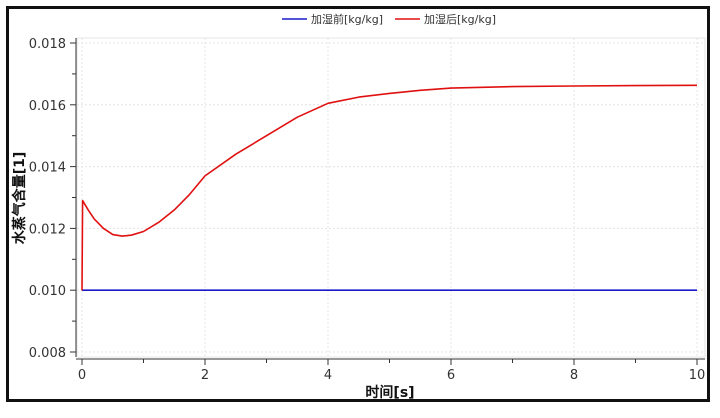  What do you see at coordinates (19, 198) in the screenshot?
I see `y-axis-label: 水蒸气含量[1]` at bounding box center [19, 198].